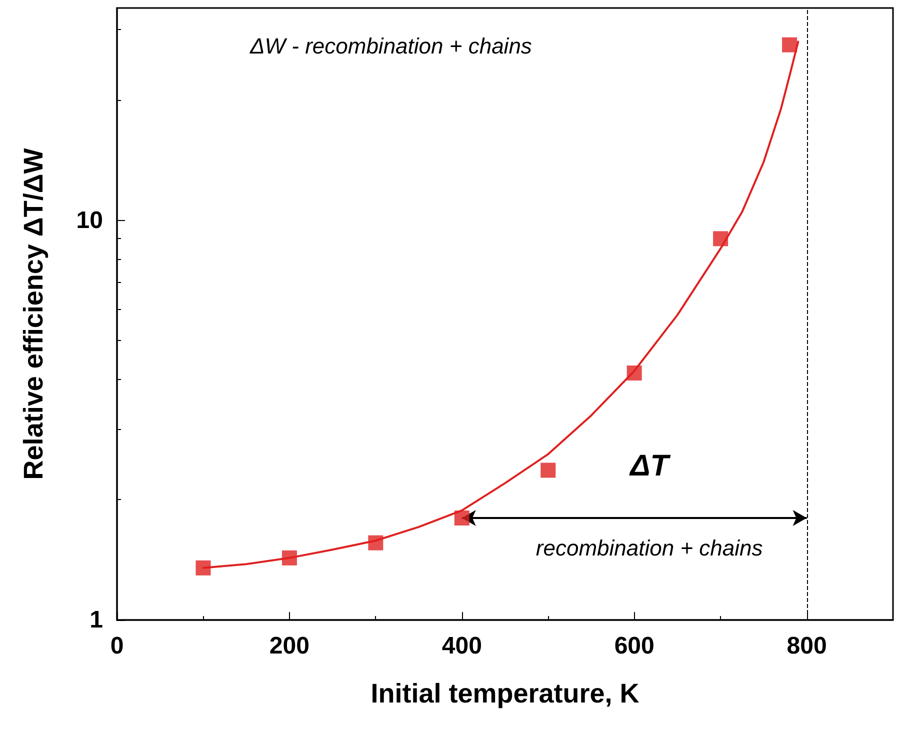 The height and width of the screenshot is (733, 898). Describe the element at coordinates (806, 646) in the screenshot. I see `x-tick-label: 800` at that location.